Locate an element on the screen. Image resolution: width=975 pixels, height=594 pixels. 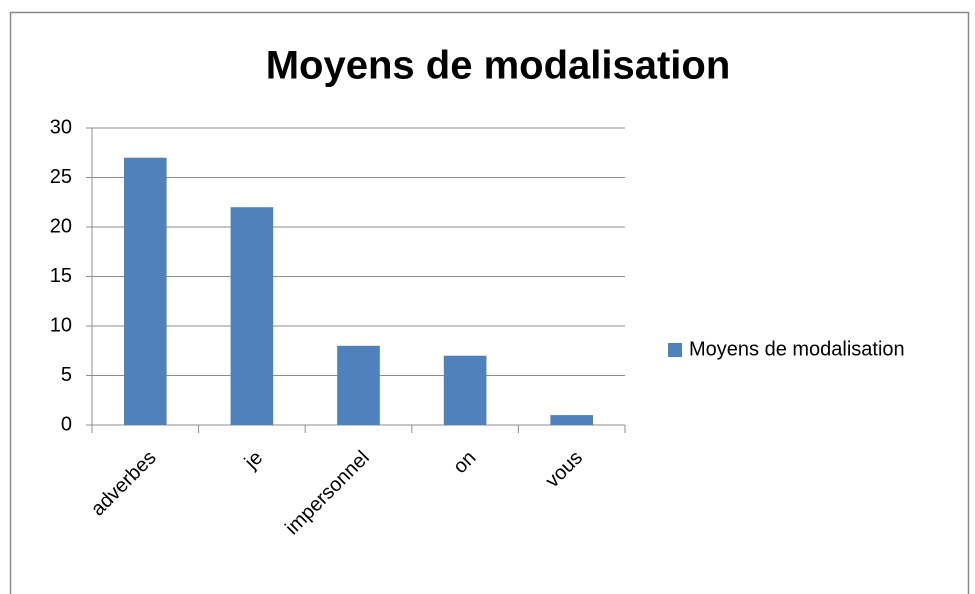
y-tick-label: 0 is located at coordinates (66, 424).